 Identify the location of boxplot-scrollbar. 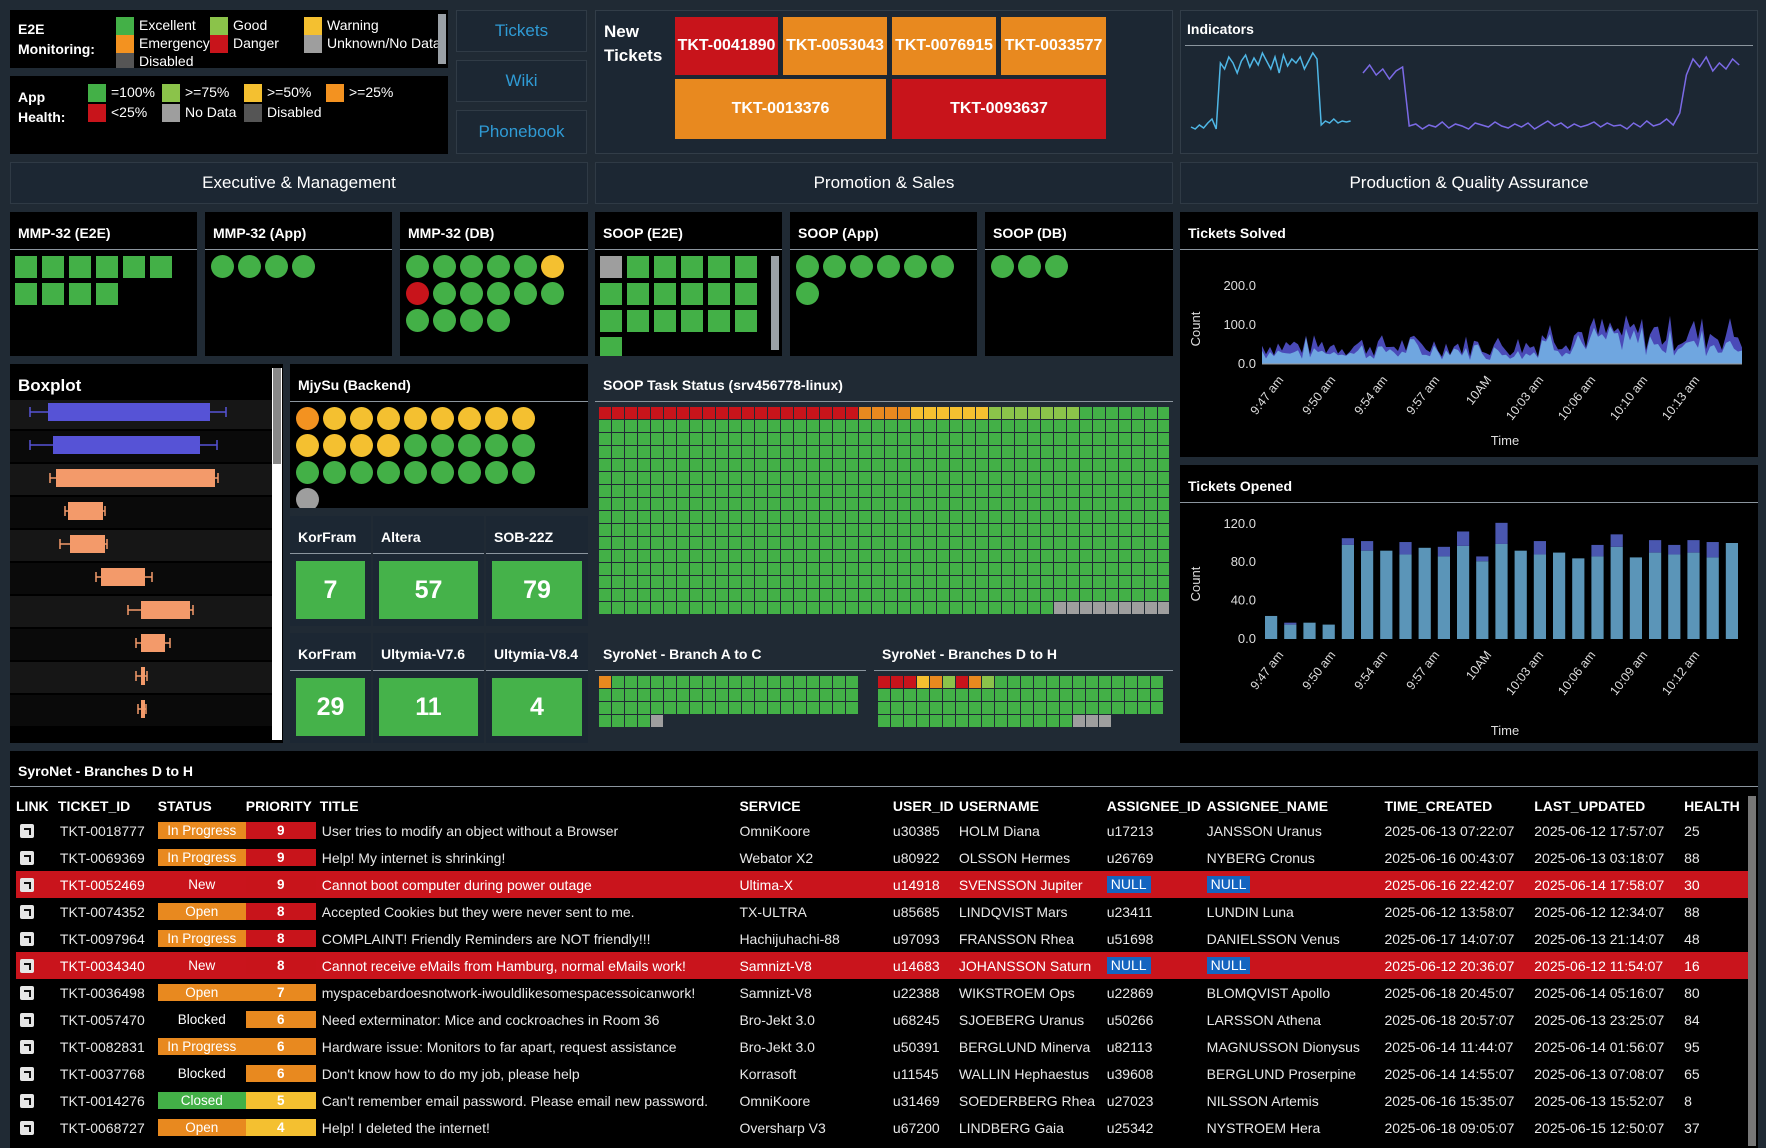
(277, 416).